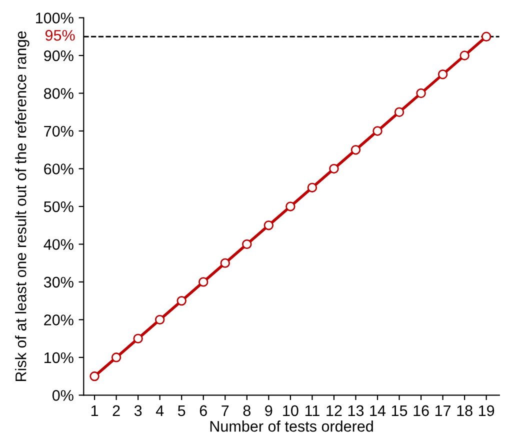 The width and height of the screenshot is (507, 444). I want to click on y-tick-label: 60%, so click(59, 169).